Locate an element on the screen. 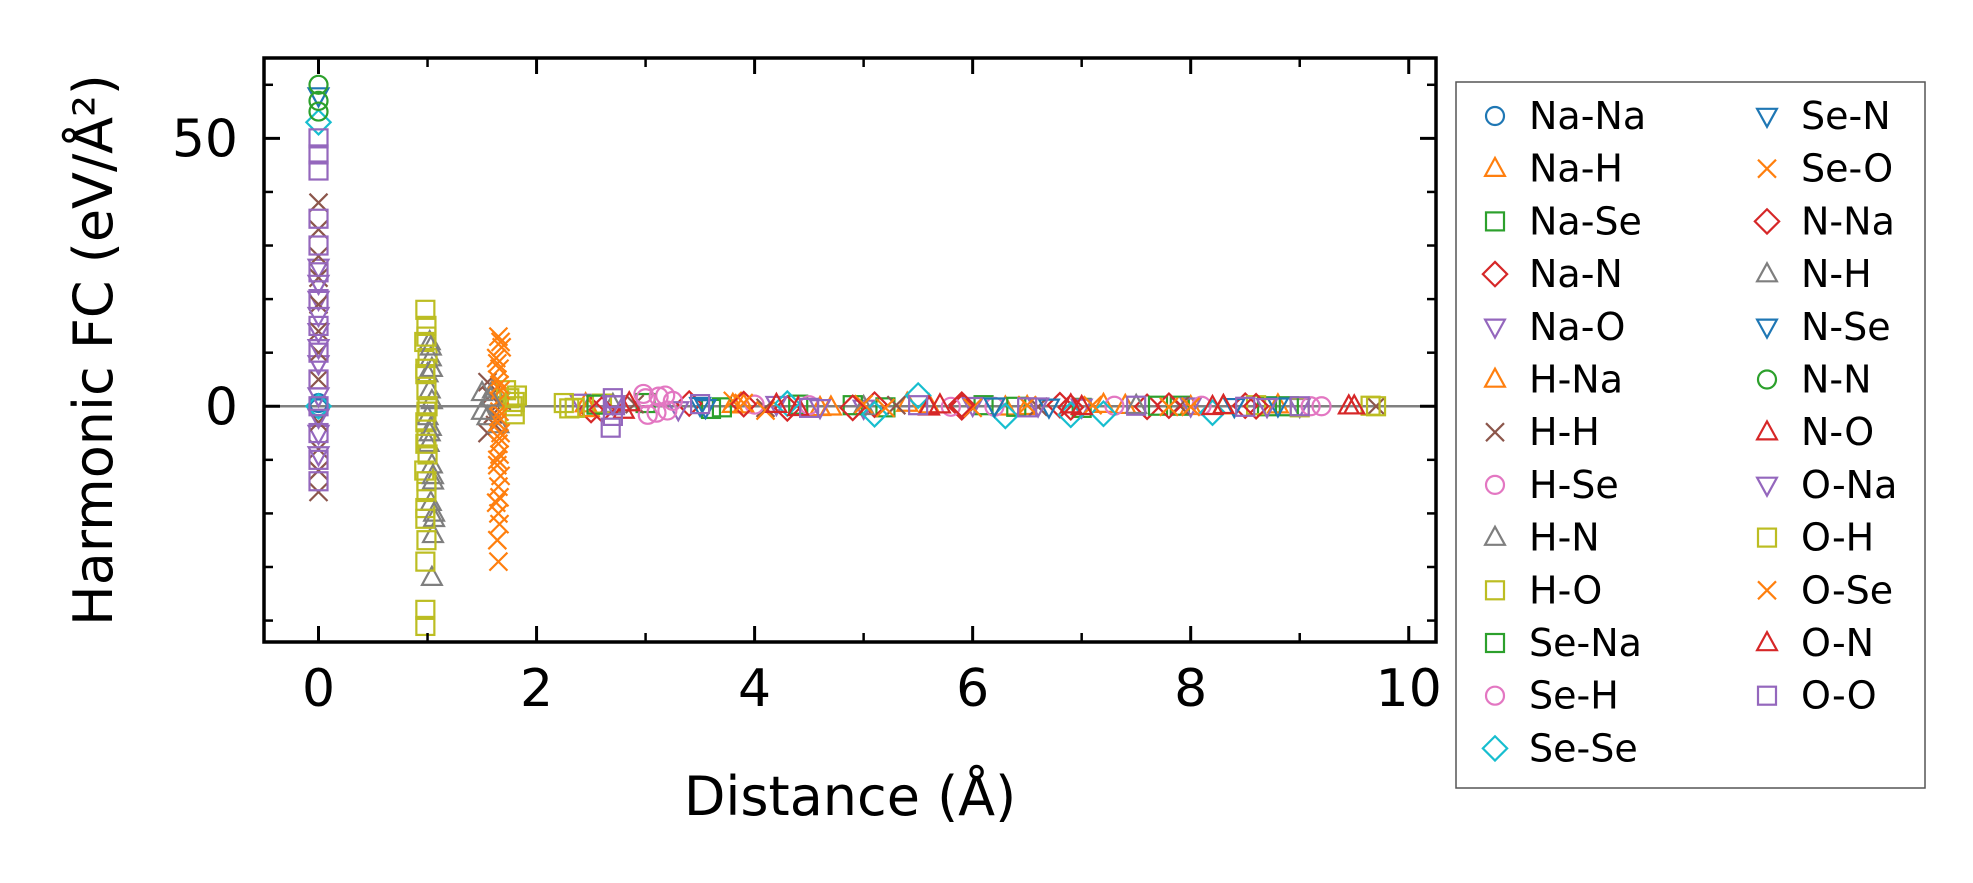 This screenshot has width=1973, height=883. legend-label: Se-O is located at coordinates (1847, 169).